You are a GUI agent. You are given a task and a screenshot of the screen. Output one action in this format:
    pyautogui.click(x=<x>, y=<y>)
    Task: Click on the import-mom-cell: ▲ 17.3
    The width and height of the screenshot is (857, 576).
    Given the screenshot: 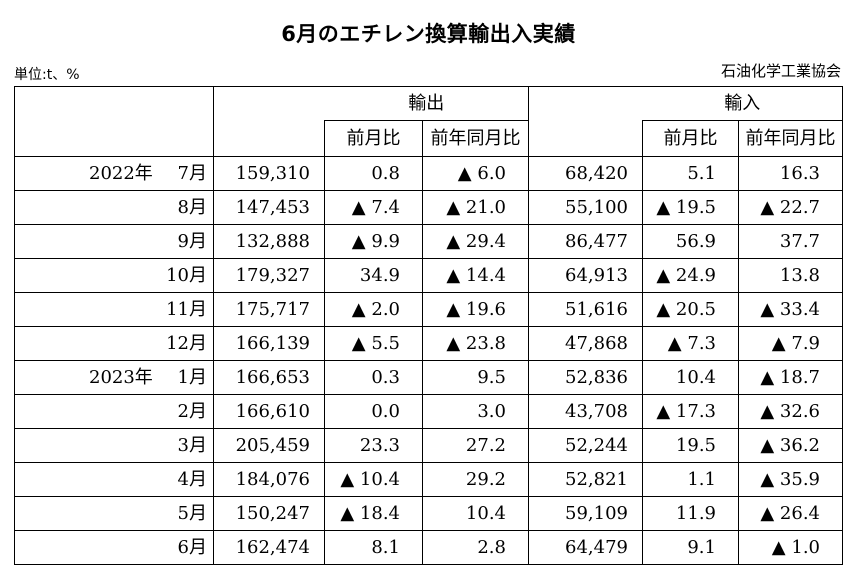 What is the action you would take?
    pyautogui.click(x=690, y=411)
    